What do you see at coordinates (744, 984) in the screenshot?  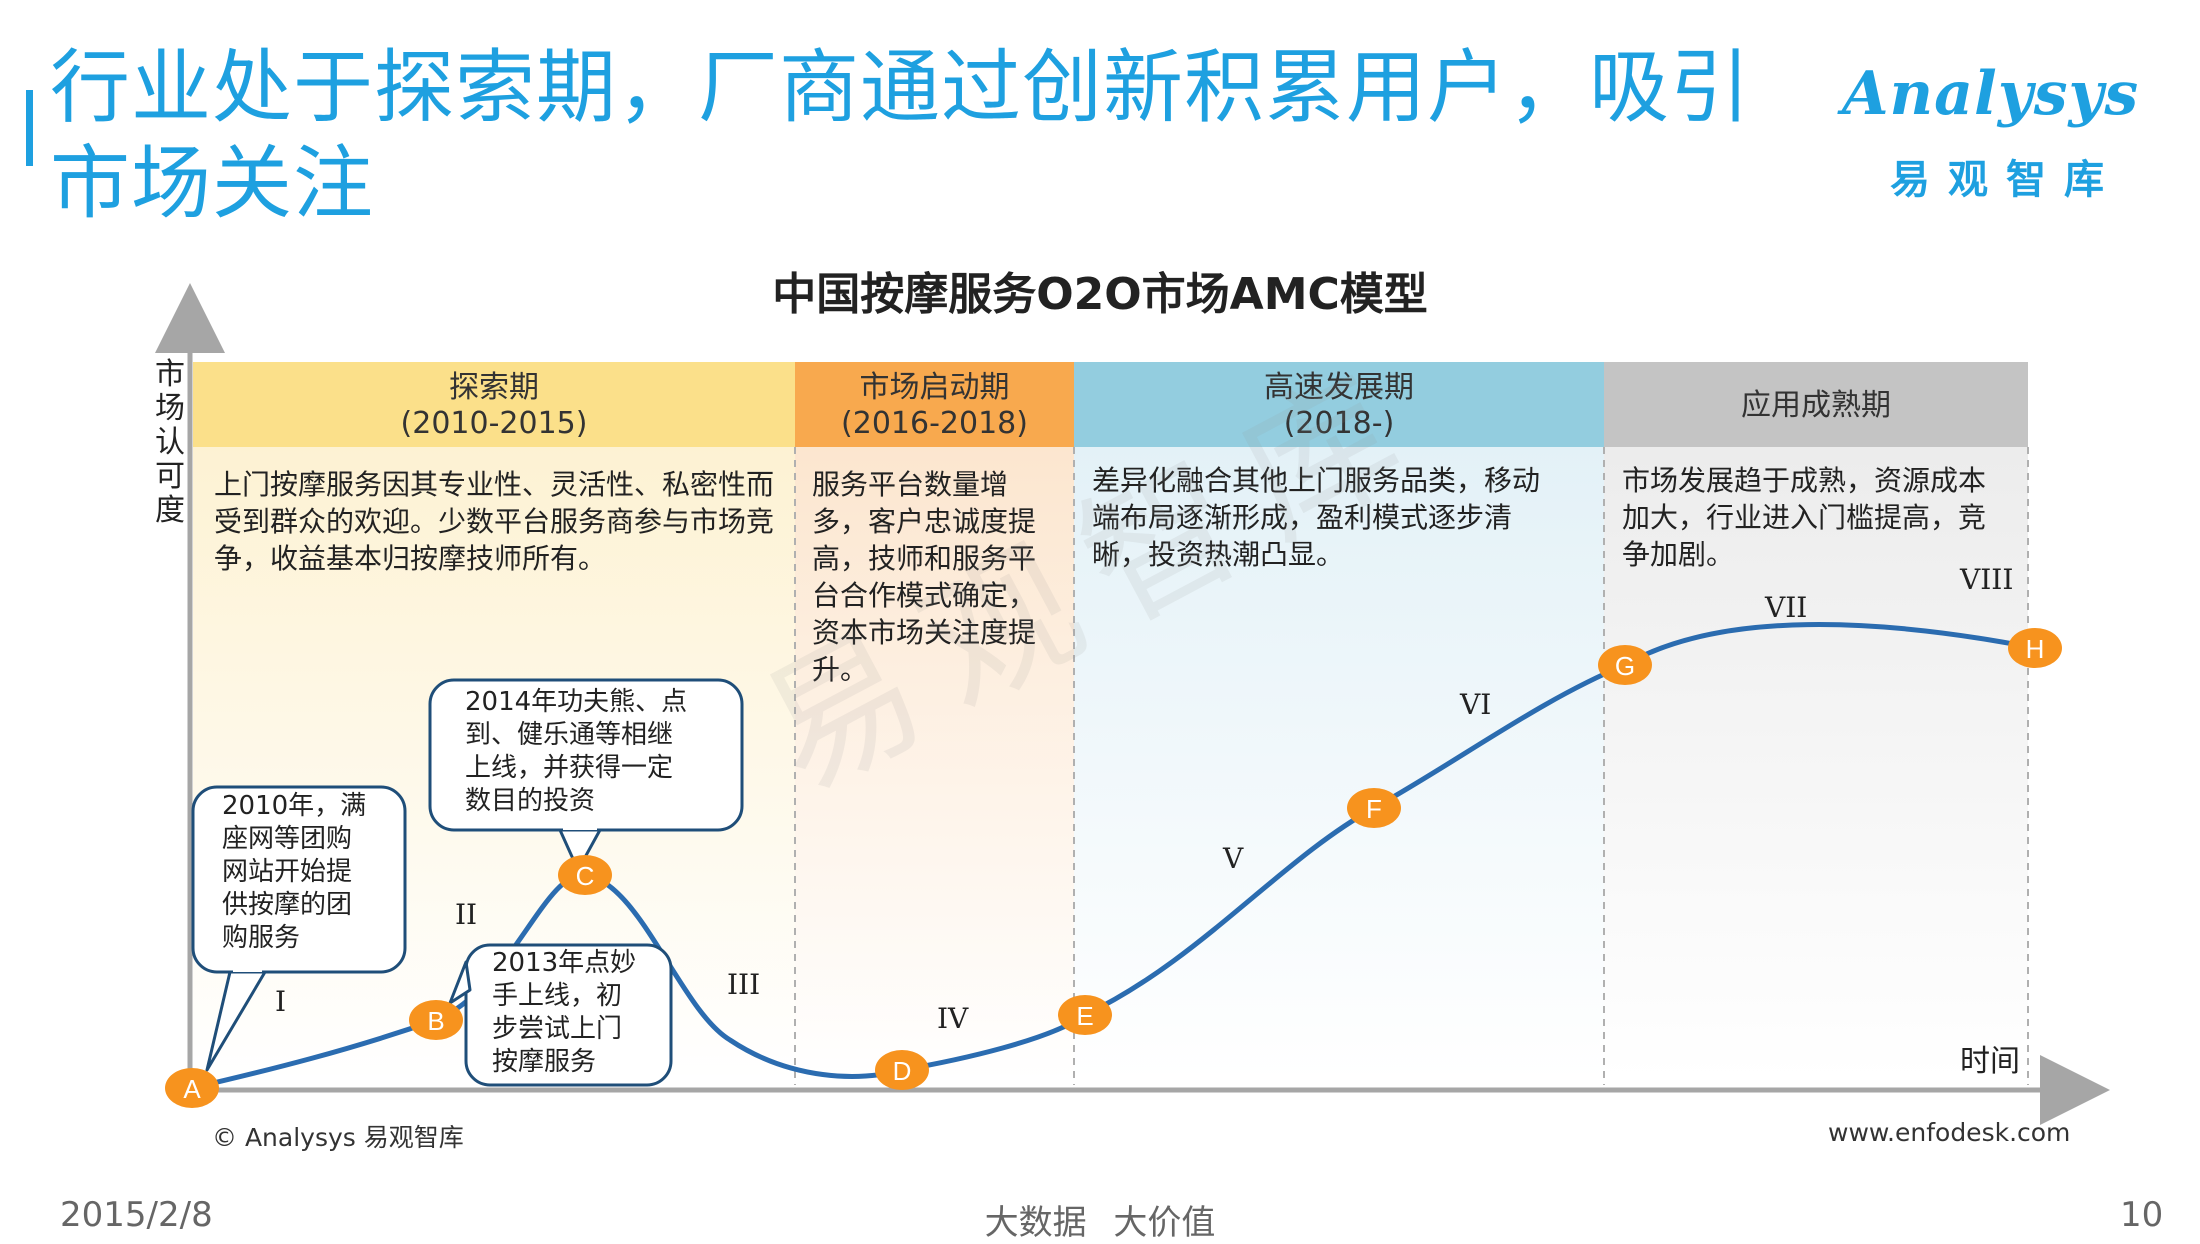 I see `segment-label: III` at bounding box center [744, 984].